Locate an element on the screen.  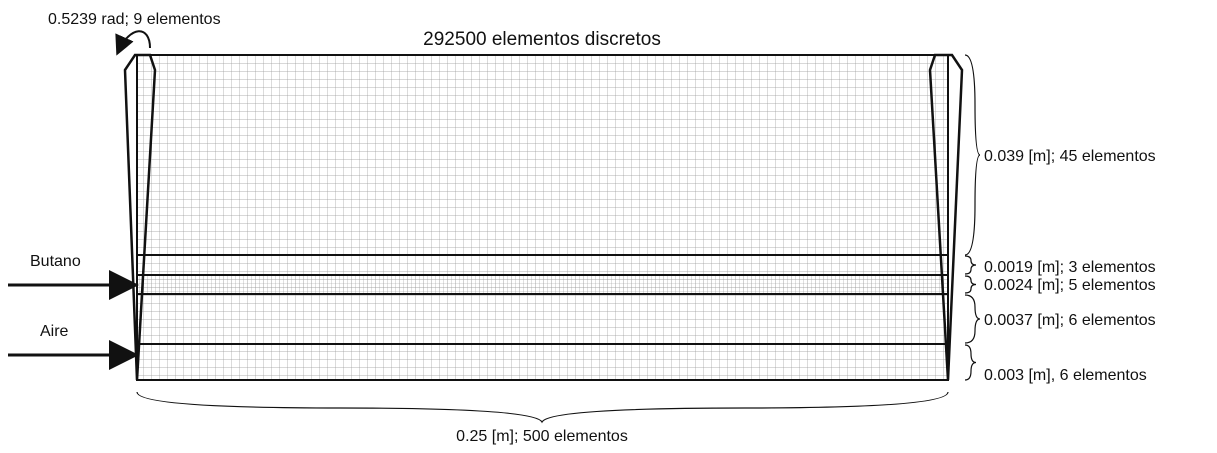
layer-label: 0.003 [m], 6 elementos is located at coordinates (1065, 375).